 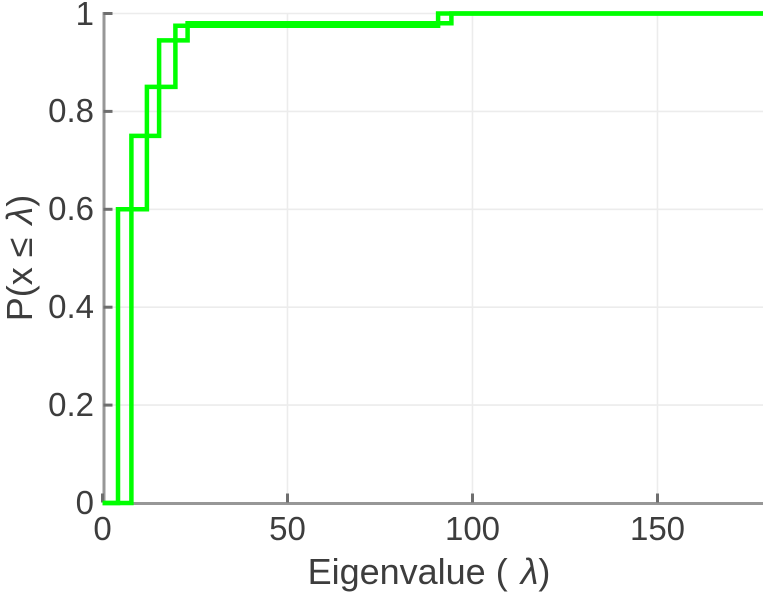 What do you see at coordinates (544, 571) in the screenshot?
I see `x-axis-label-close: )` at bounding box center [544, 571].